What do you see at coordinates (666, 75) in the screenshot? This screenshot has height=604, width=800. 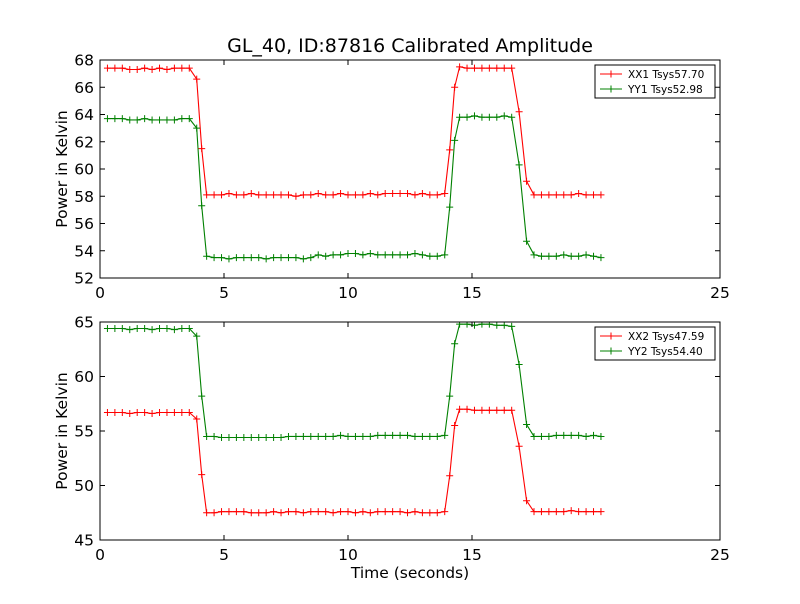 I see `panel1-legend-label: XX1 Tsys57.70` at bounding box center [666, 75].